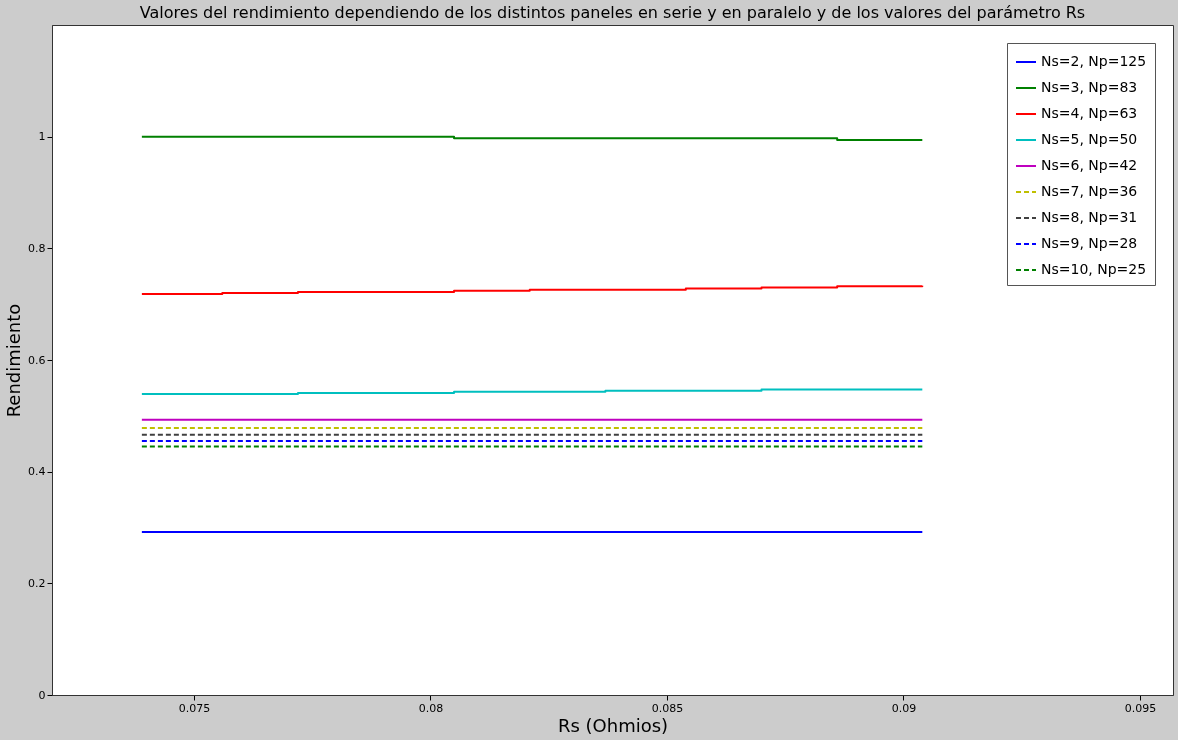 This screenshot has width=1181, height=744. What do you see at coordinates (667, 708) in the screenshot?
I see `x-tick-label: 0.085` at bounding box center [667, 708].